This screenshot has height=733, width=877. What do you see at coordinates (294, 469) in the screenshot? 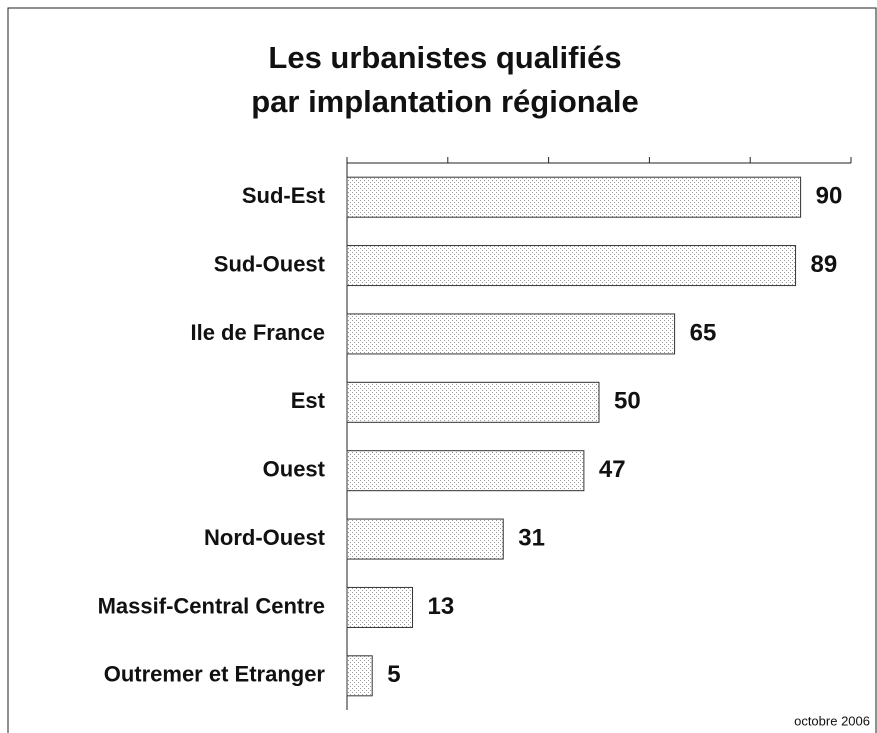
I see `y-tick-label: Ouest` at bounding box center [294, 469].